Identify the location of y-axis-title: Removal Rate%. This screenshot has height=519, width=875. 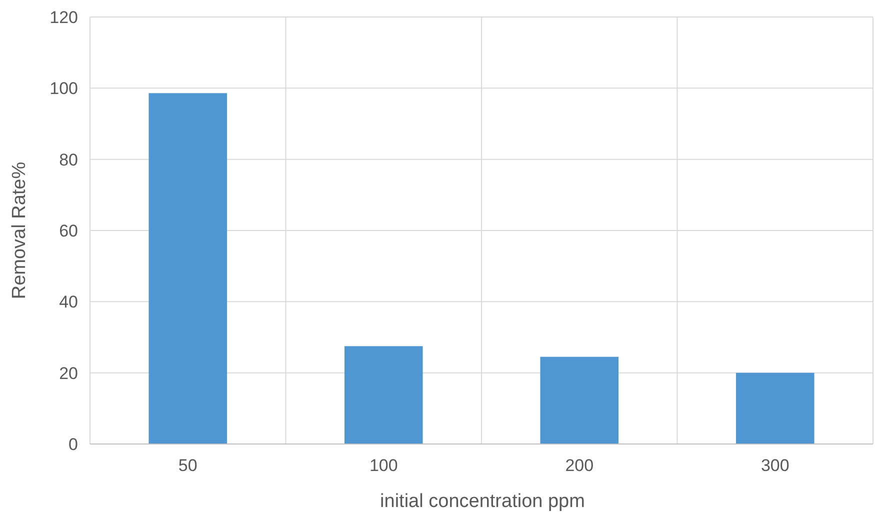
(19, 231).